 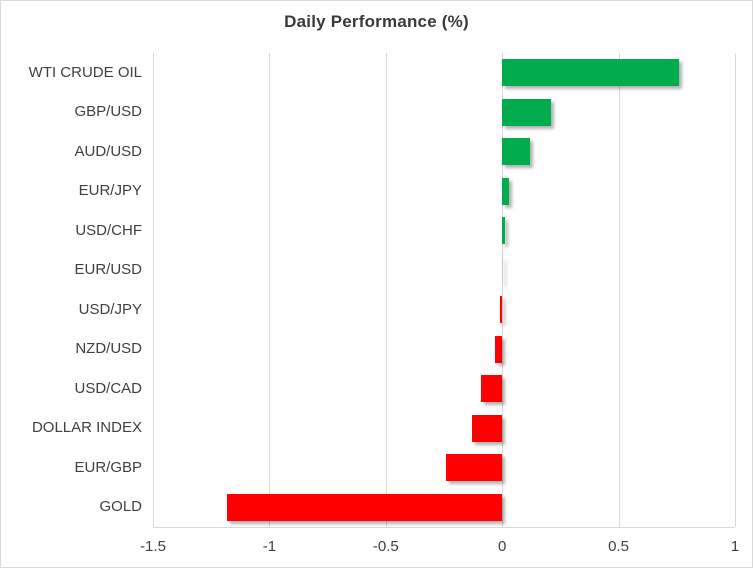 I want to click on x-tick-label--1: -1, so click(x=269, y=546).